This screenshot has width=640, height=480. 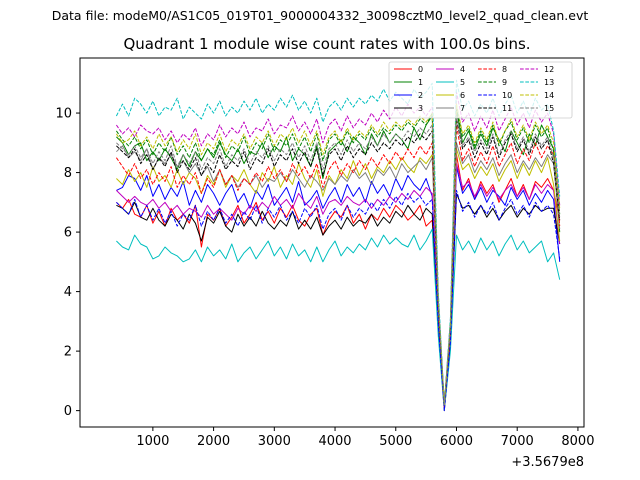 I want to click on legend-label-11: 11, so click(x=507, y=108).